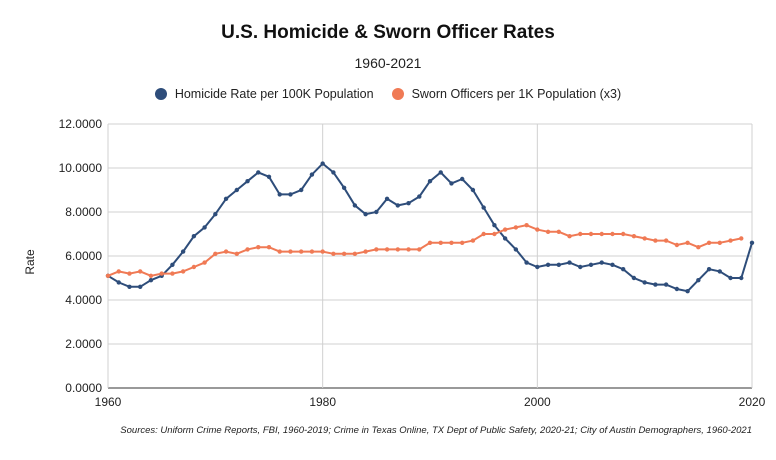 The image size is (776, 460). Describe the element at coordinates (83, 212) in the screenshot. I see `y-tick-label: 8.0000` at that location.